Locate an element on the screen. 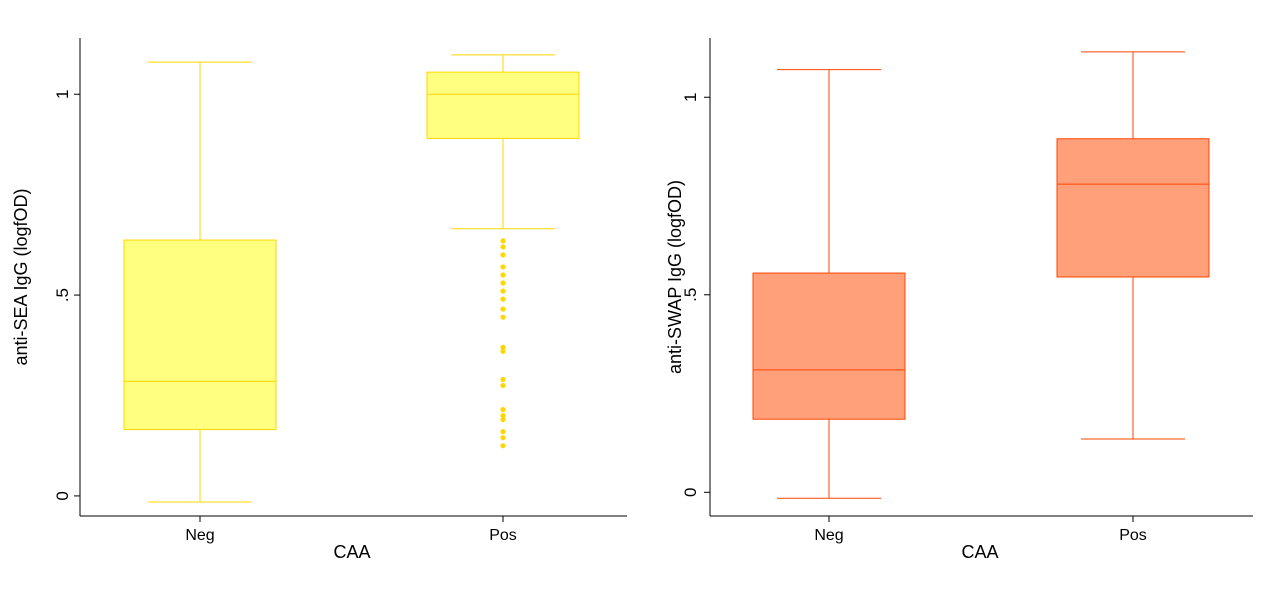 This screenshot has width=1273, height=591. chart-2-box-pos-iqr-box is located at coordinates (1133, 208).